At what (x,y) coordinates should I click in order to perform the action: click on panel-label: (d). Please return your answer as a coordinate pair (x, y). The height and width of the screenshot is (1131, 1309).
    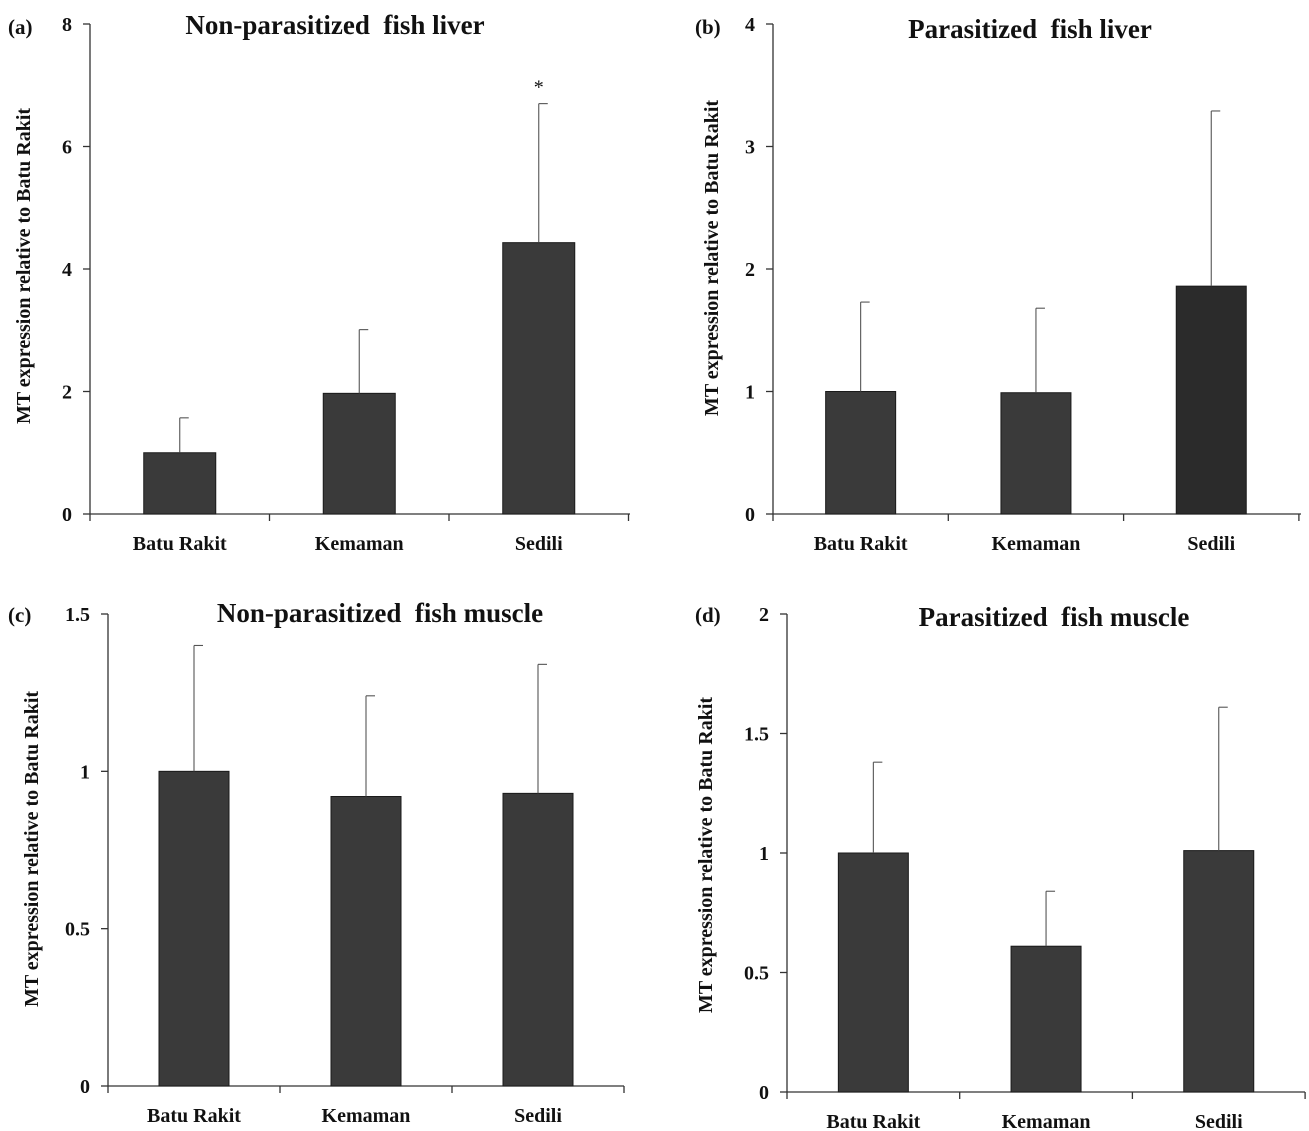
    Looking at the image, I should click on (708, 615).